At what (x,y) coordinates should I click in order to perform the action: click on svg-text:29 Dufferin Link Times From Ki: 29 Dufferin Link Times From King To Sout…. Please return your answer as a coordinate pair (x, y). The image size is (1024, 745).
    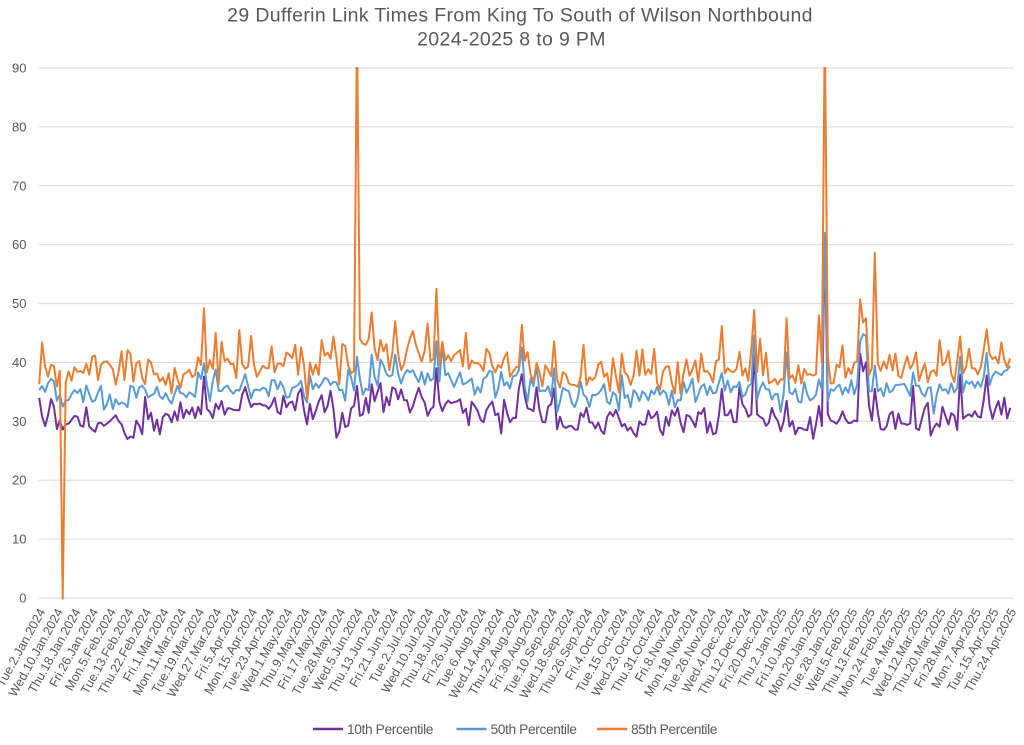
    Looking at the image, I should click on (520, 16).